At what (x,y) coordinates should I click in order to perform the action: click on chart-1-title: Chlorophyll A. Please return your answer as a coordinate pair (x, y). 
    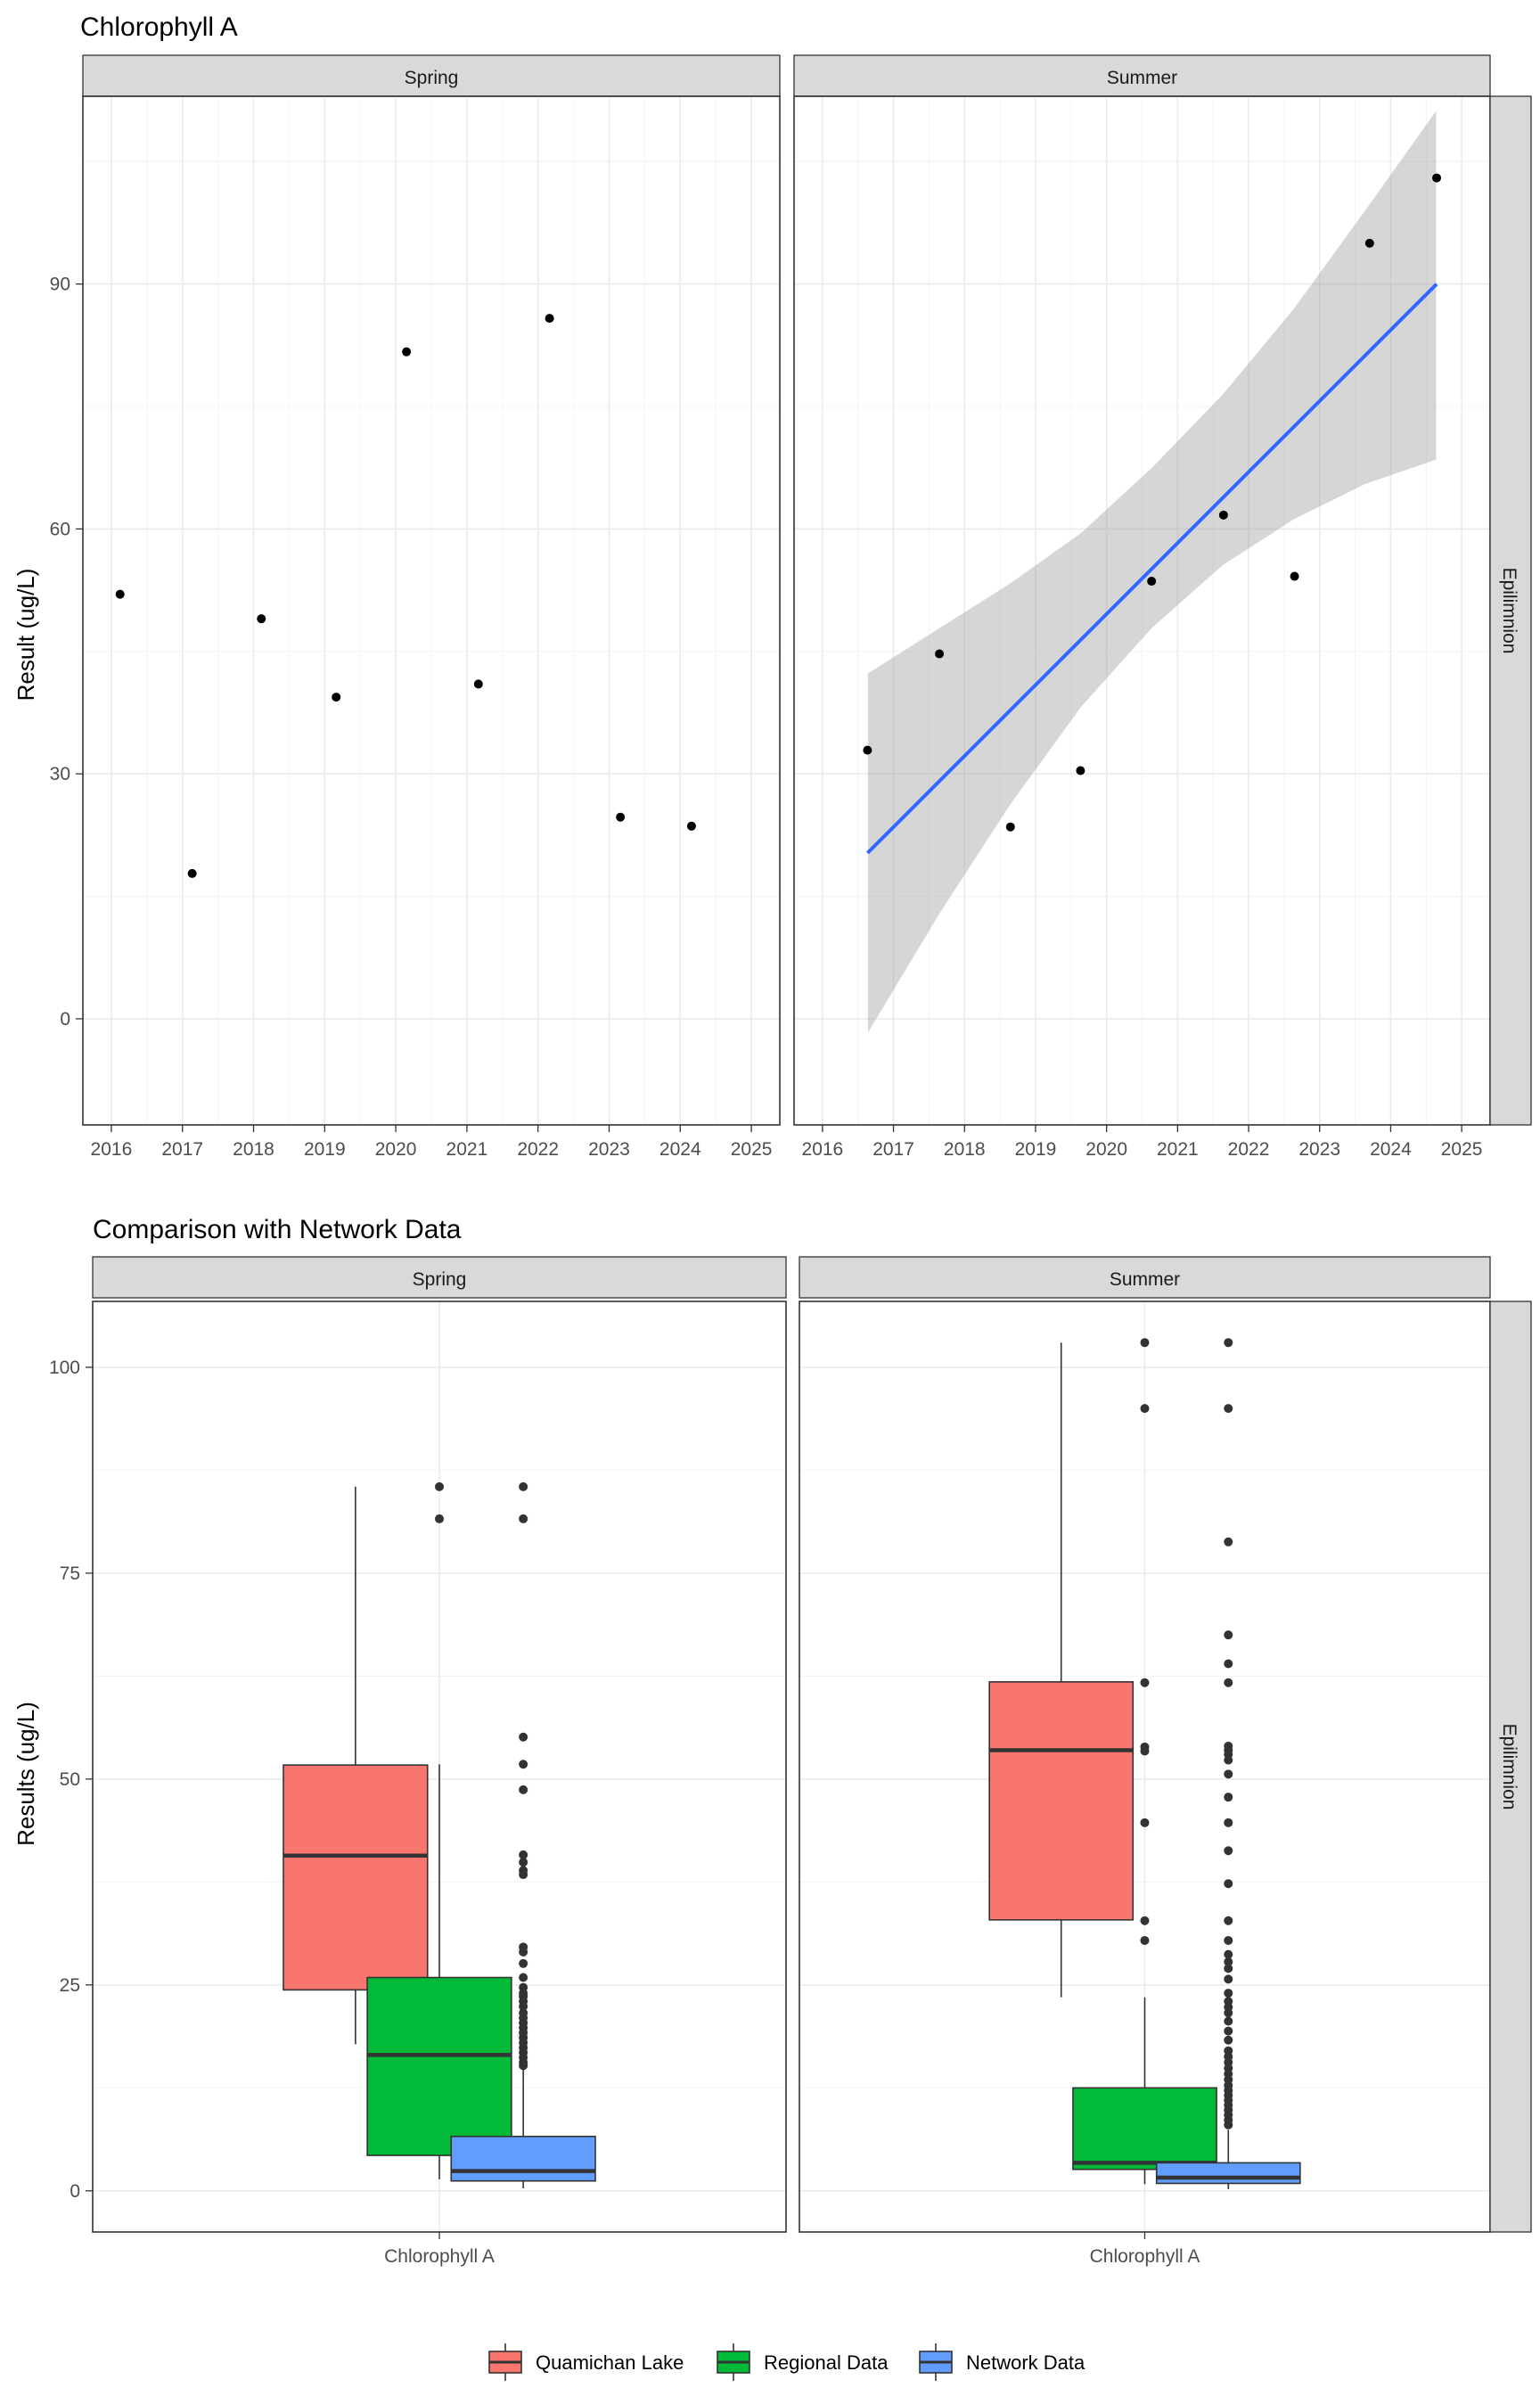
    Looking at the image, I should click on (159, 27).